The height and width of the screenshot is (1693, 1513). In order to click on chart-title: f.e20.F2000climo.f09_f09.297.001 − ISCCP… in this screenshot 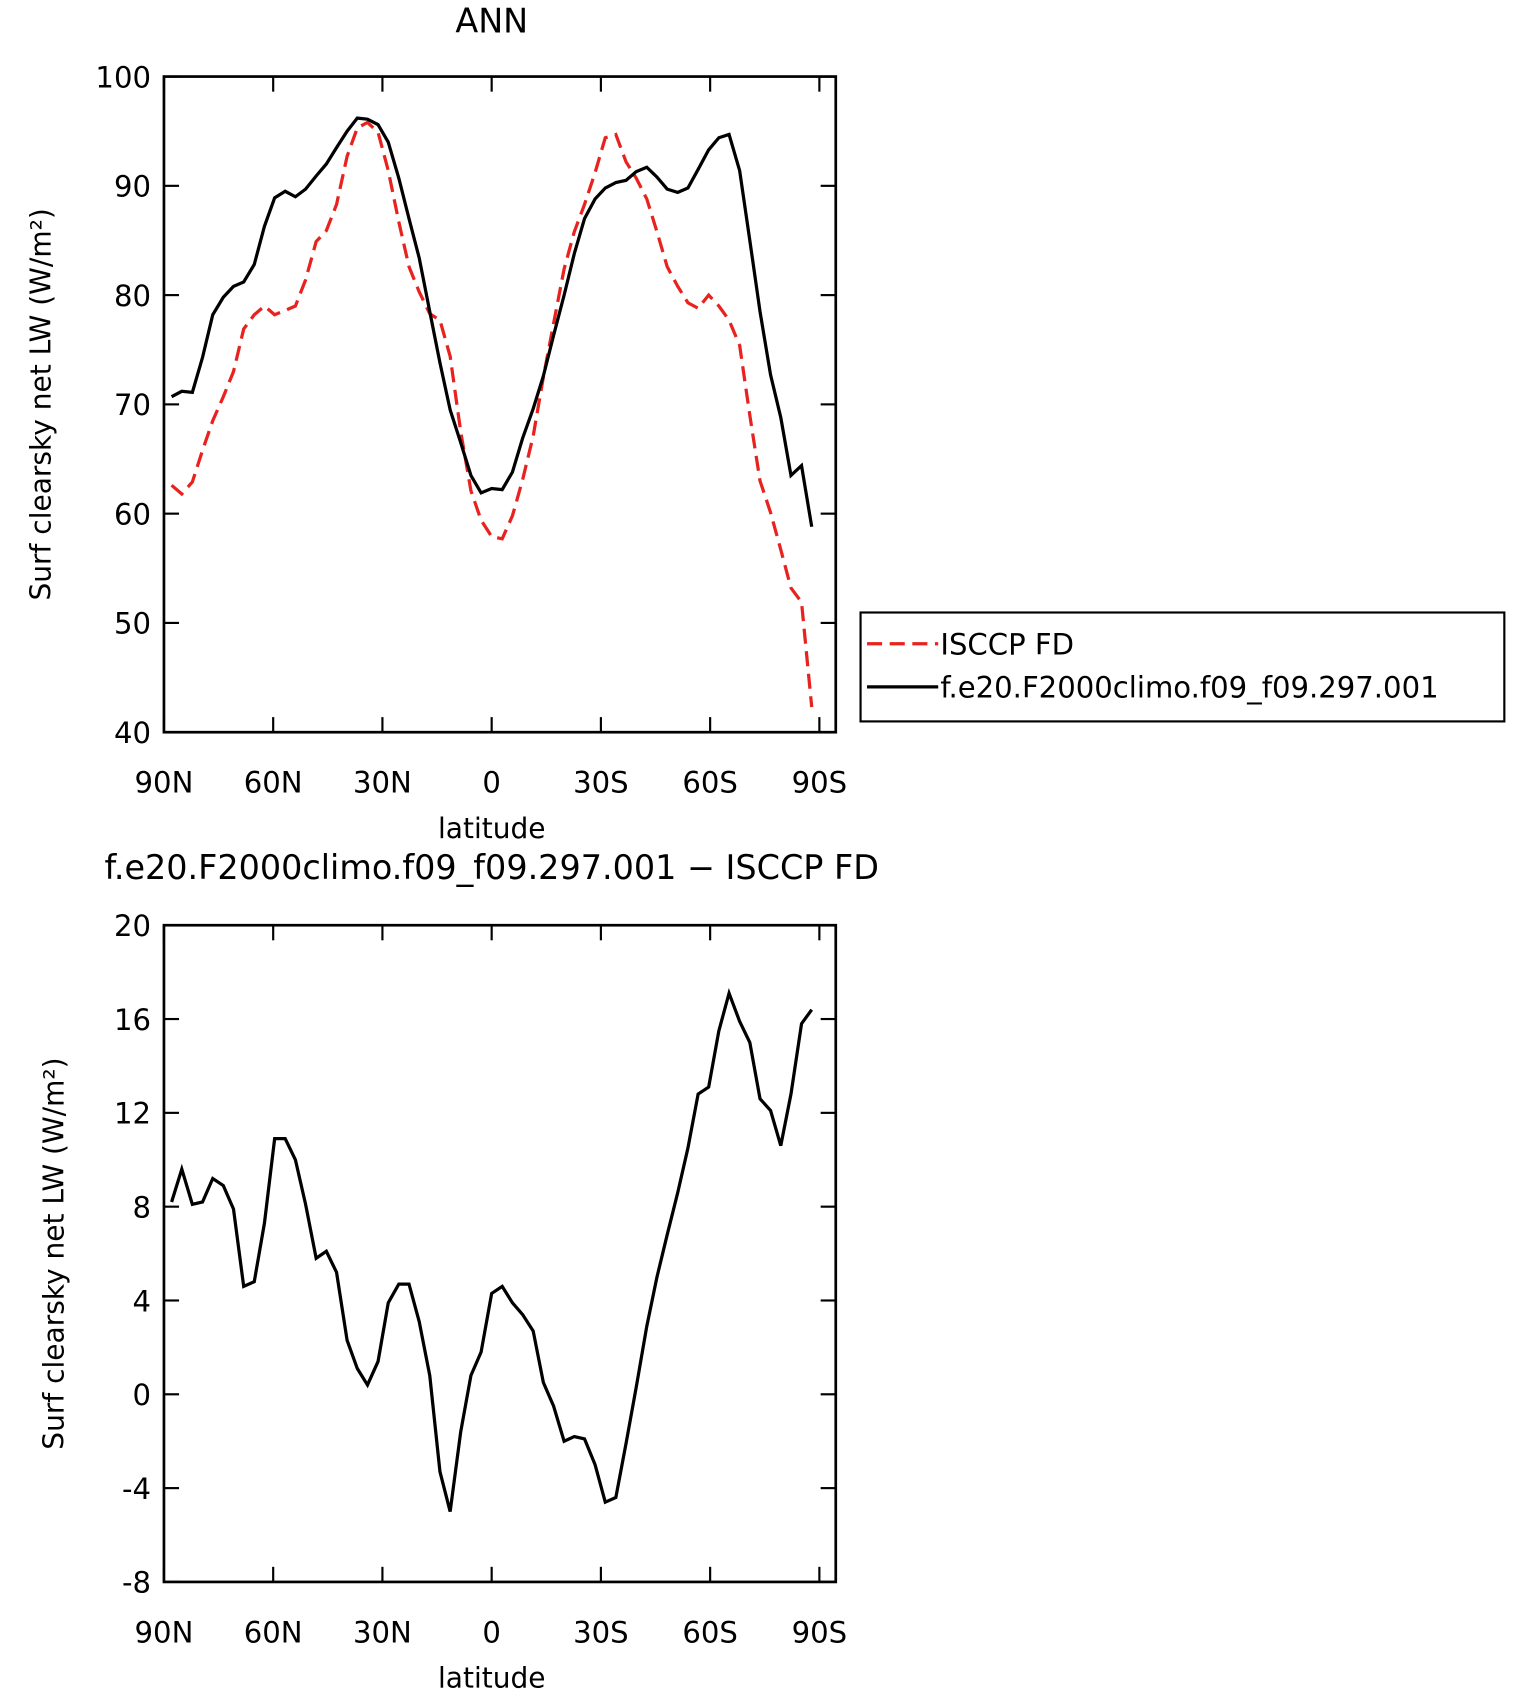, I will do `click(492, 867)`.